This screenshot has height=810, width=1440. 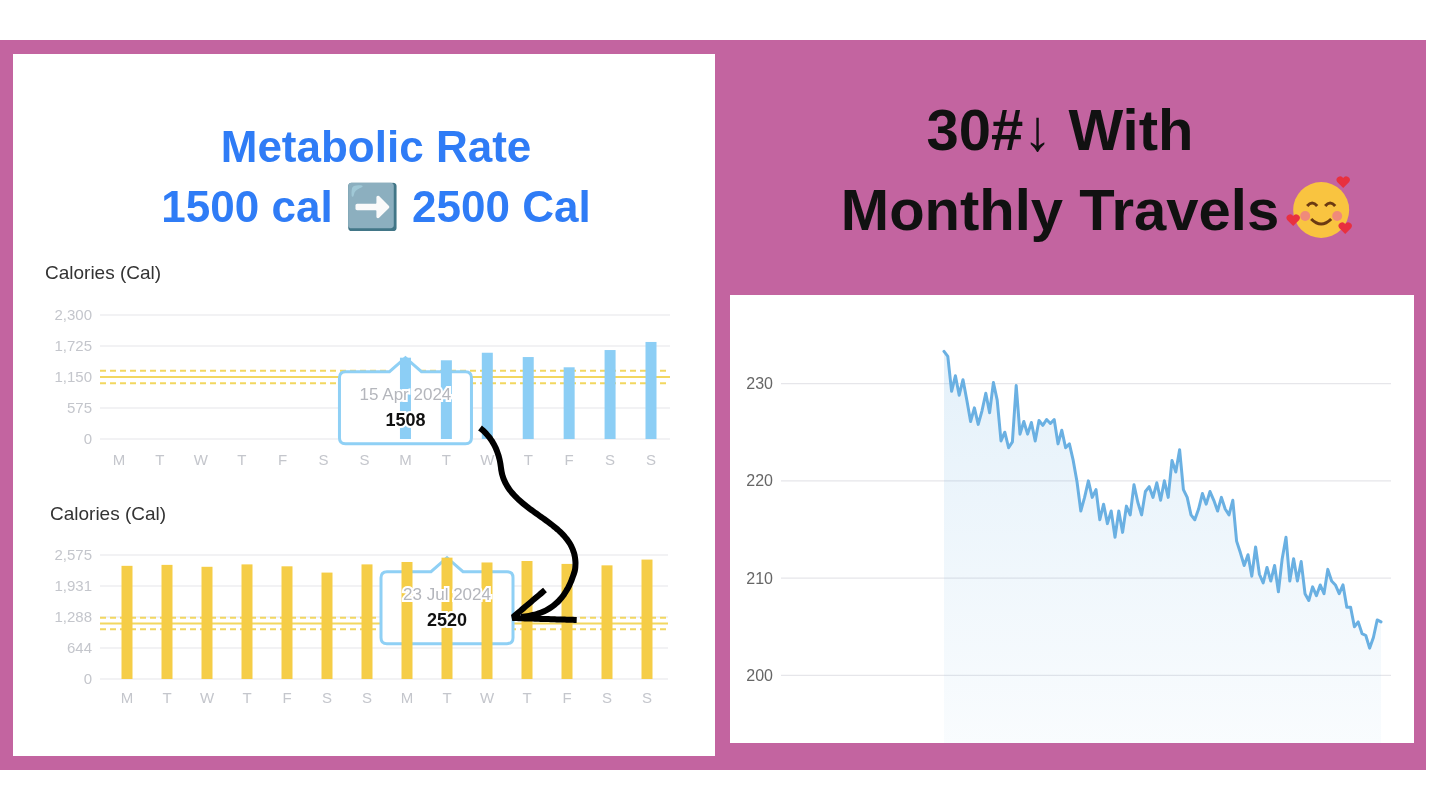 I want to click on y-tick-label: 1,288, so click(x=73, y=617).